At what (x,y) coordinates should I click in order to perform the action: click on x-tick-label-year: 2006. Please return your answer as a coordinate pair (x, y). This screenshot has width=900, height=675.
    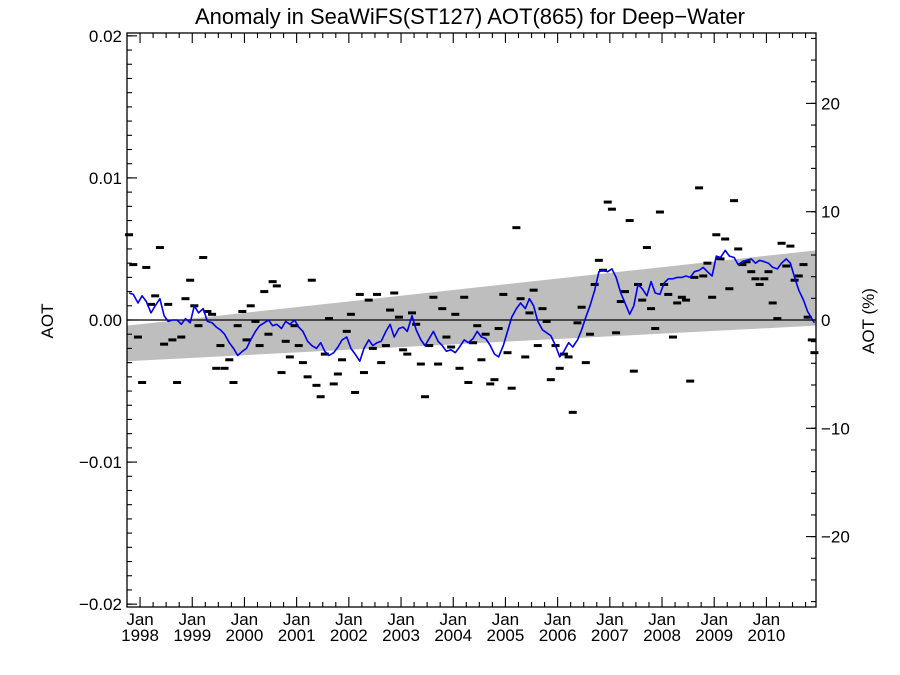
    Looking at the image, I should click on (558, 635).